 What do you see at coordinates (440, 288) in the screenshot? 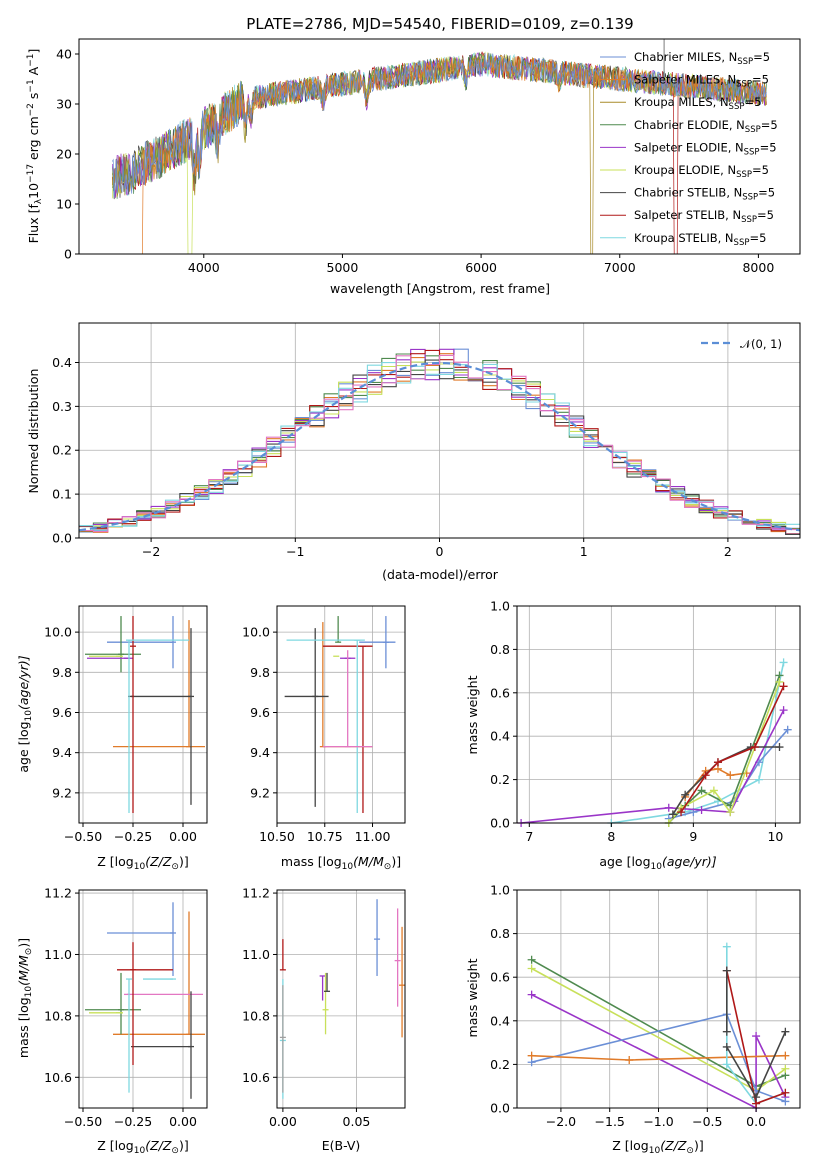
I see `spectrum-xlabel: wavelength [Angstrom, rest frame]` at bounding box center [440, 288].